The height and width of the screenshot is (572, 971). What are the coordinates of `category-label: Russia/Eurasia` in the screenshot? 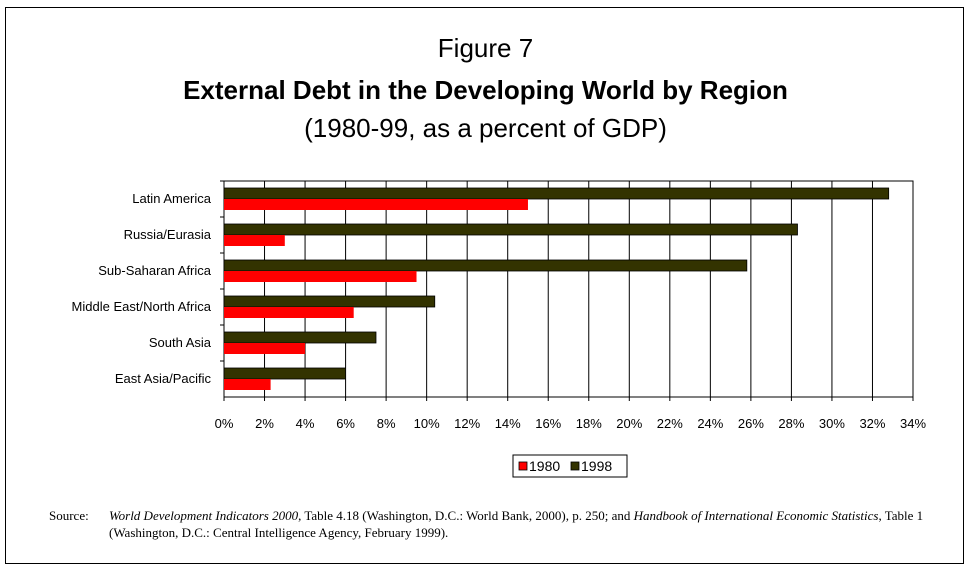 It's located at (168, 234).